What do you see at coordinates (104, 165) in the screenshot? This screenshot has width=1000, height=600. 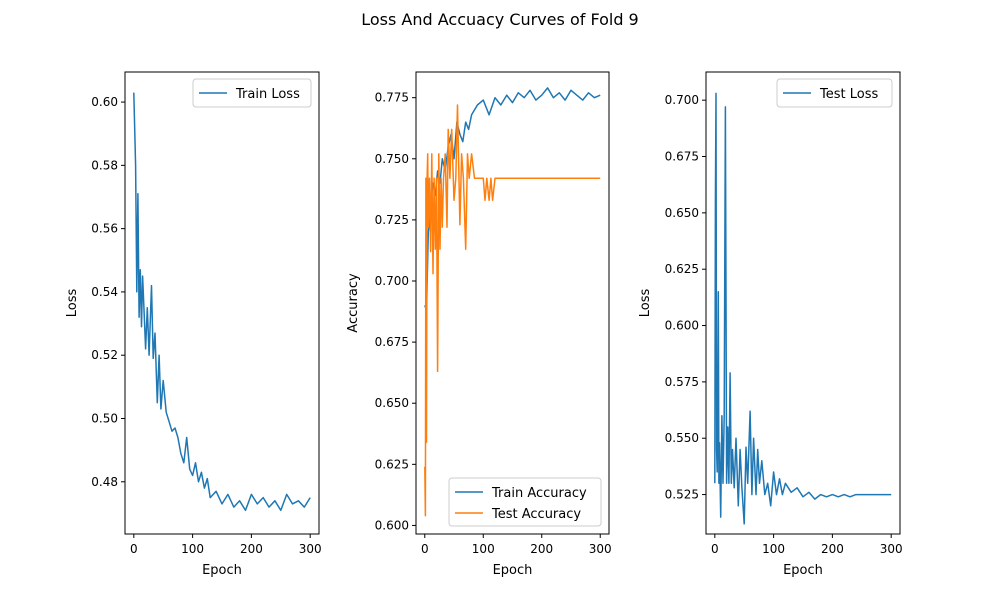 I see `y-tick-label: 0.58` at bounding box center [104, 165].